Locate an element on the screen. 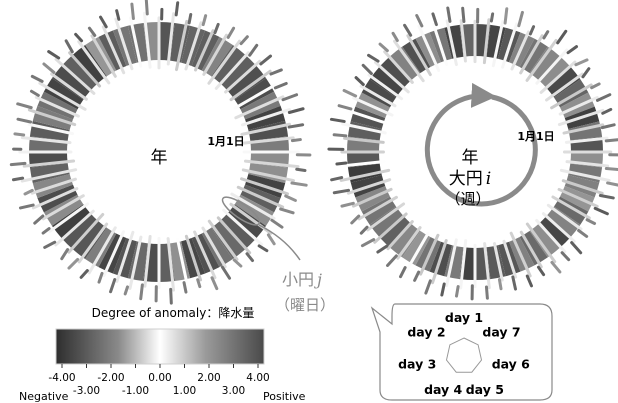  large-circle-sub: （週） is located at coordinates (467, 199).